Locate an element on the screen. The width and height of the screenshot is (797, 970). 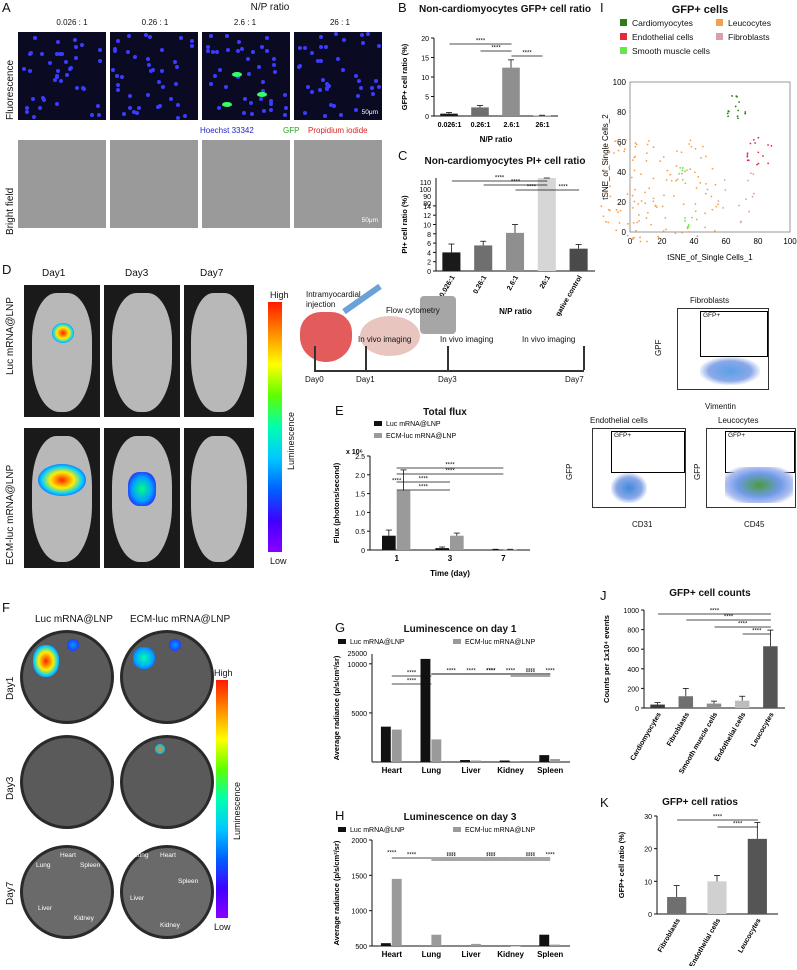
row-label-f-day3: Day3 is located at coordinates (10, 788).